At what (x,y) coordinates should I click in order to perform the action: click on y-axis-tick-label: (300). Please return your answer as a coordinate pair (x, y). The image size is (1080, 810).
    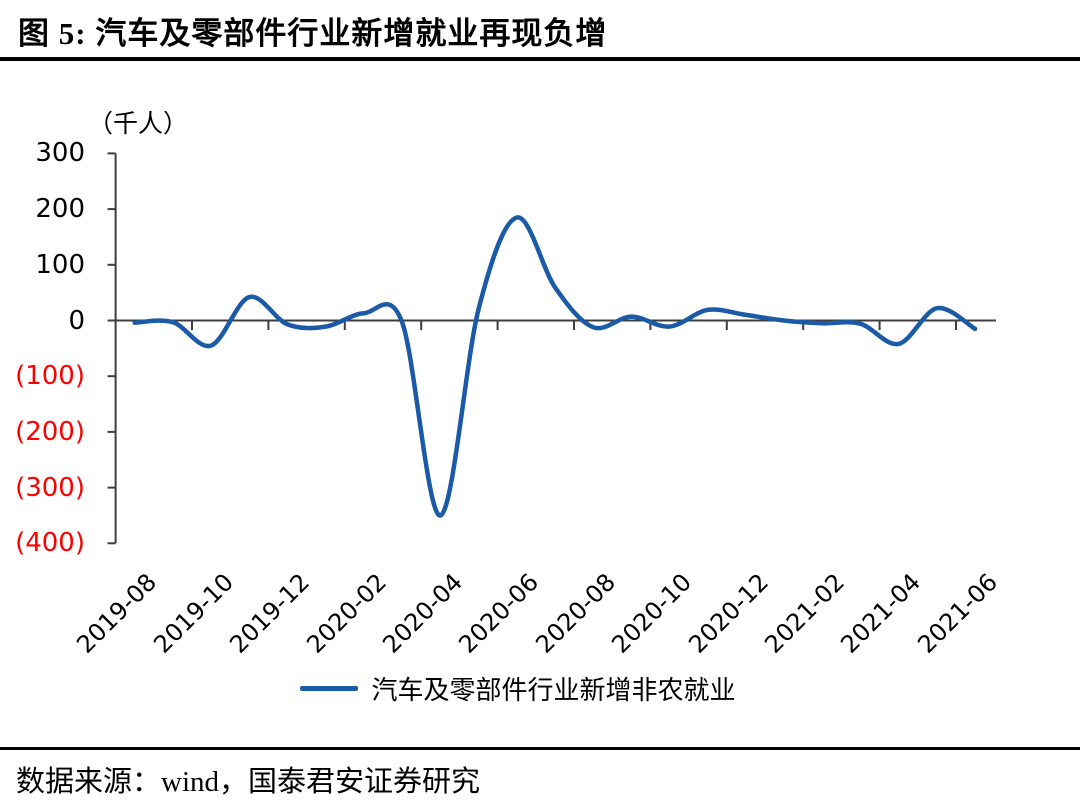
    Looking at the image, I should click on (50, 487).